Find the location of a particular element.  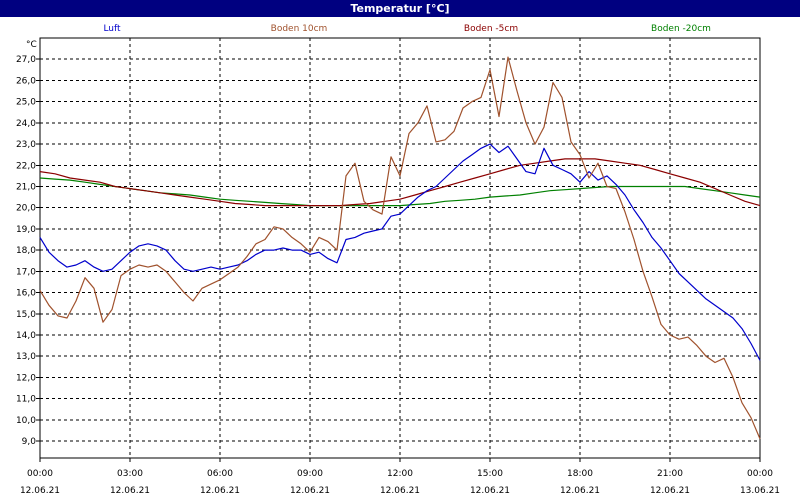

x-tick-time-label: 18:00 is located at coordinates (580, 474).